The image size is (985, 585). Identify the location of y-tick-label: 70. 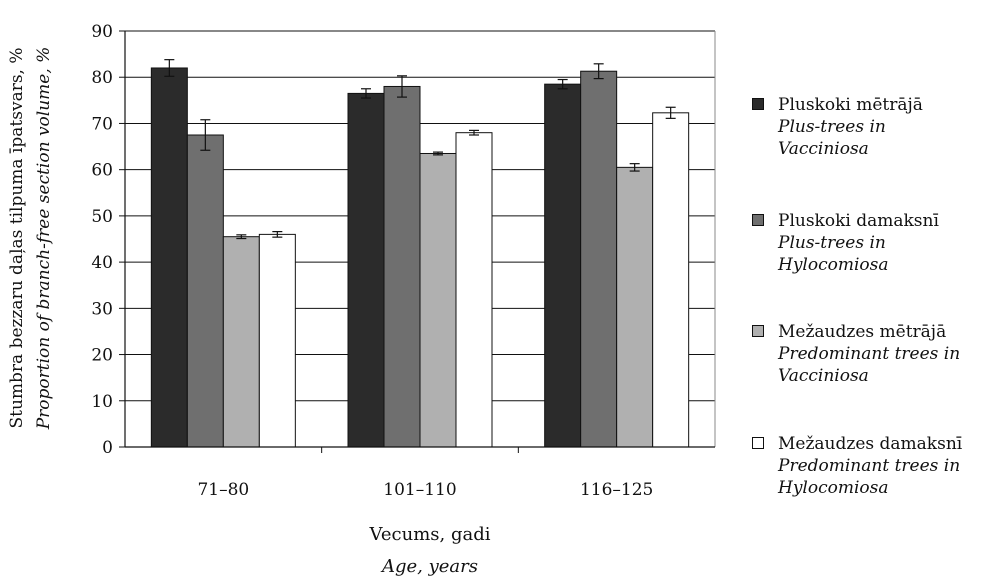
(102, 124).